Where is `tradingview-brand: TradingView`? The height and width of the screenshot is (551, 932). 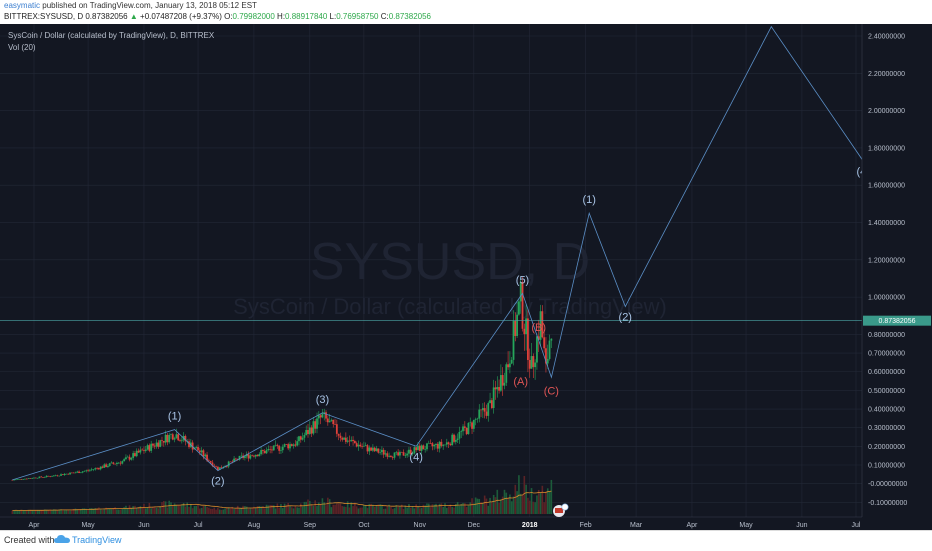 tradingview-brand: TradingView is located at coordinates (97, 540).